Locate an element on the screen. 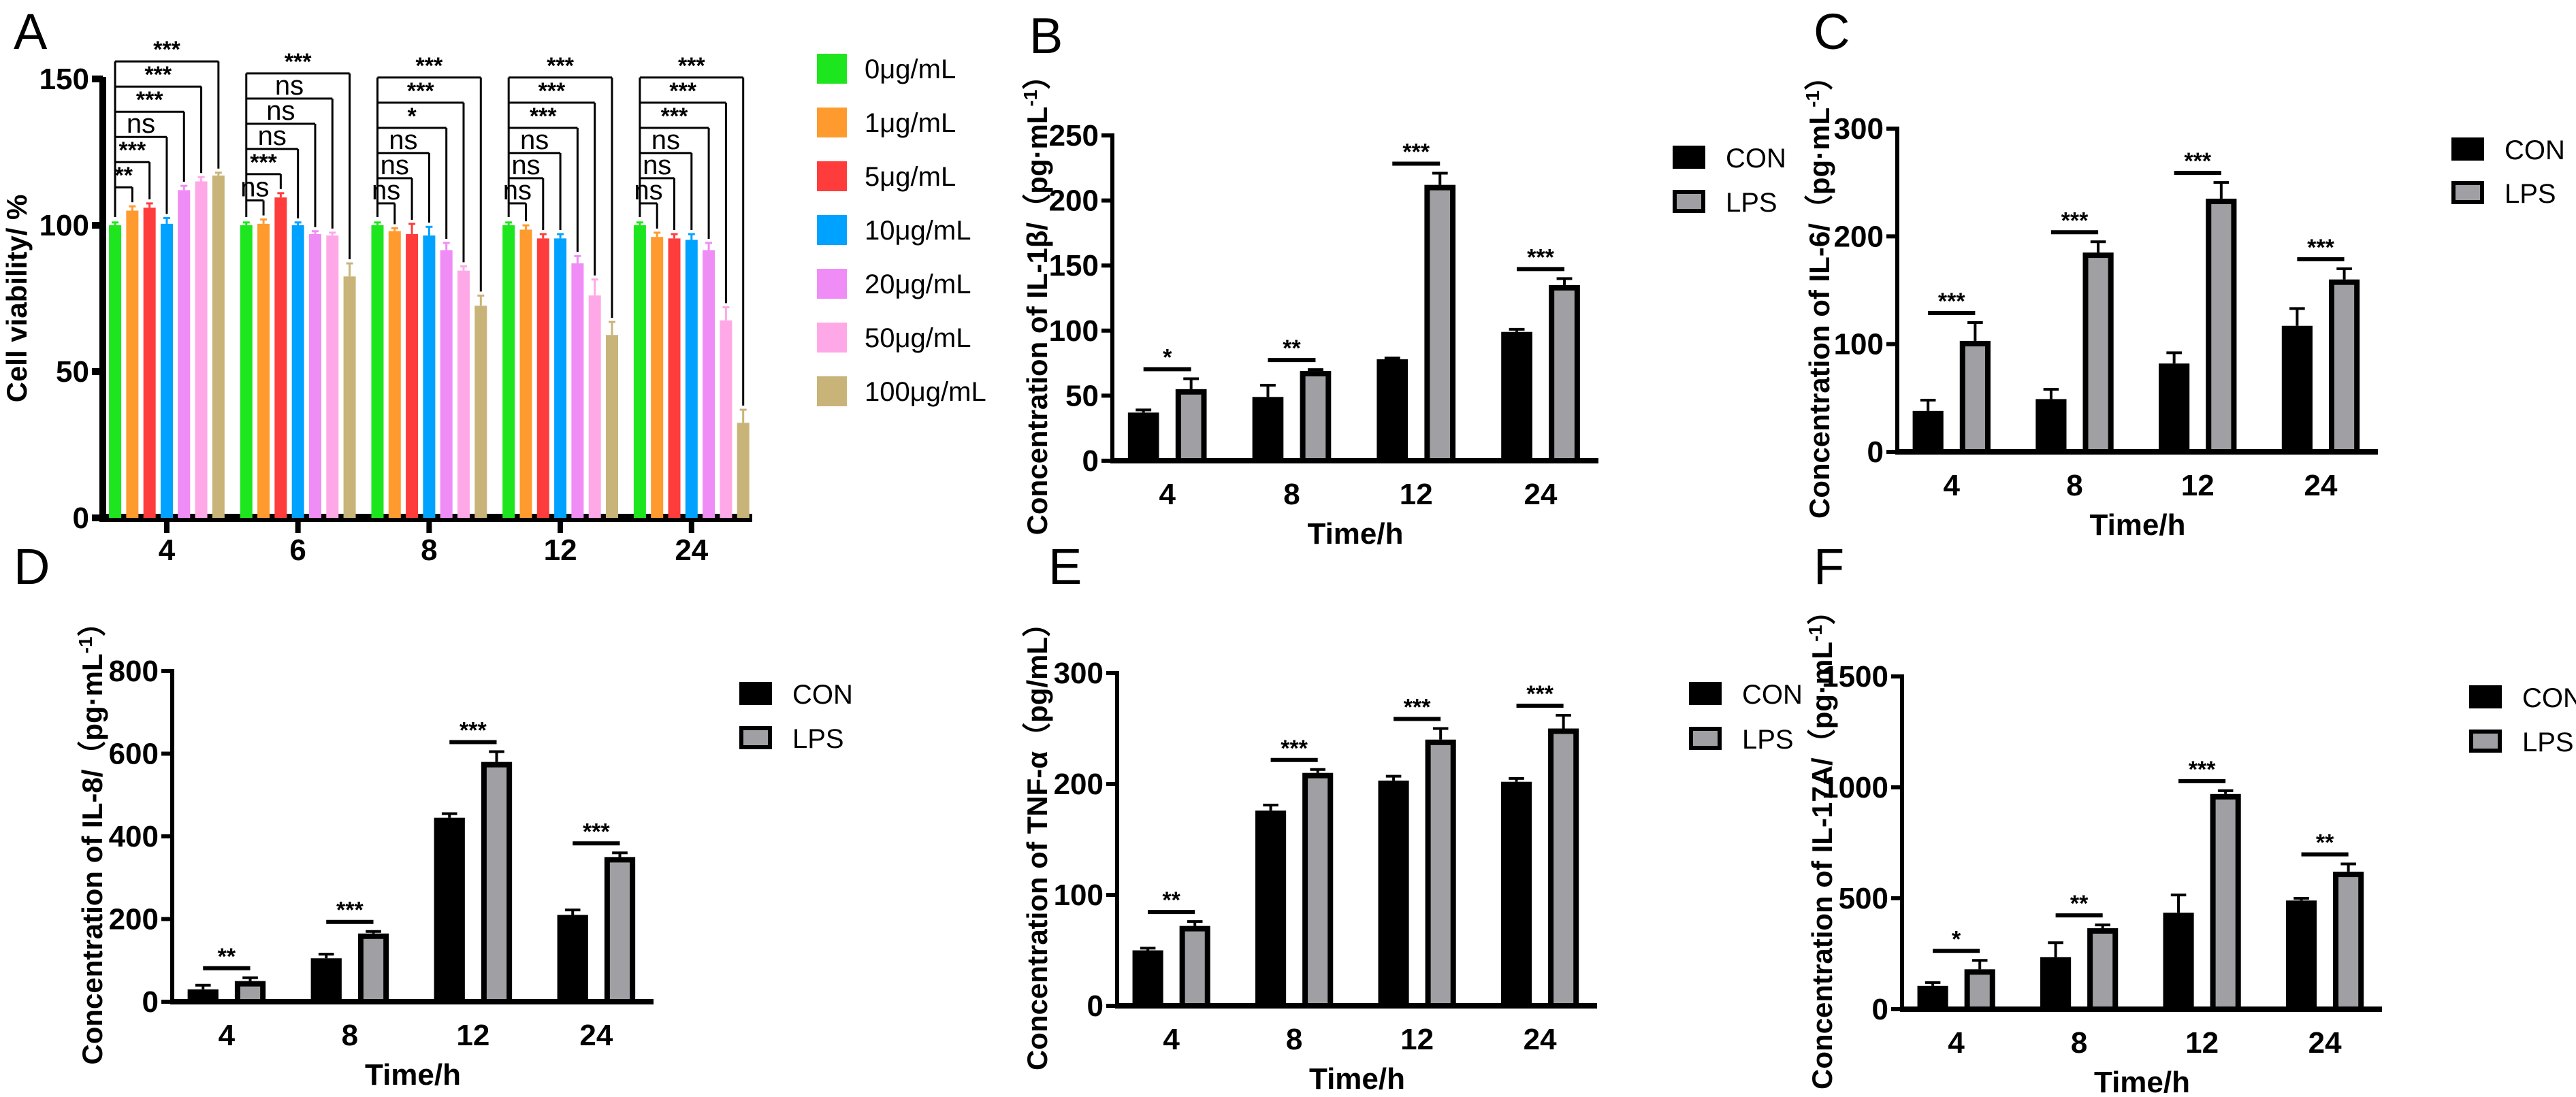 Image resolution: width=2576 pixels, height=1097 pixels. y-tick-label: 200 is located at coordinates (1859, 236).